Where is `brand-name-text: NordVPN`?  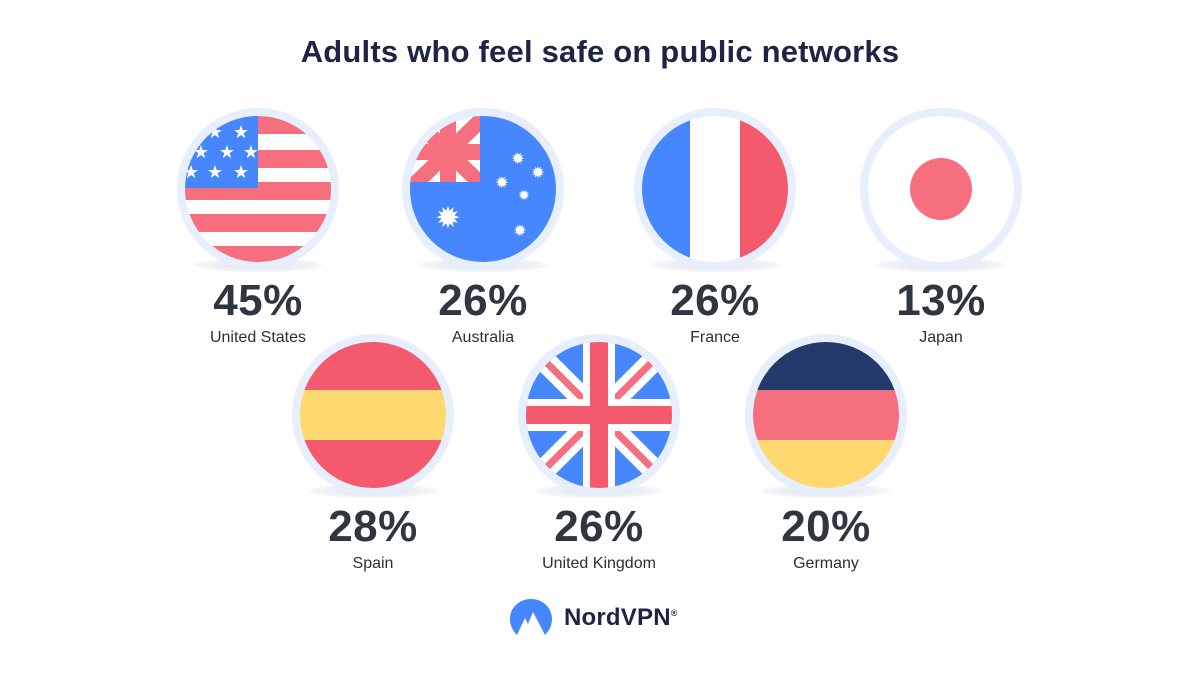
brand-name-text: NordVPN is located at coordinates (617, 617).